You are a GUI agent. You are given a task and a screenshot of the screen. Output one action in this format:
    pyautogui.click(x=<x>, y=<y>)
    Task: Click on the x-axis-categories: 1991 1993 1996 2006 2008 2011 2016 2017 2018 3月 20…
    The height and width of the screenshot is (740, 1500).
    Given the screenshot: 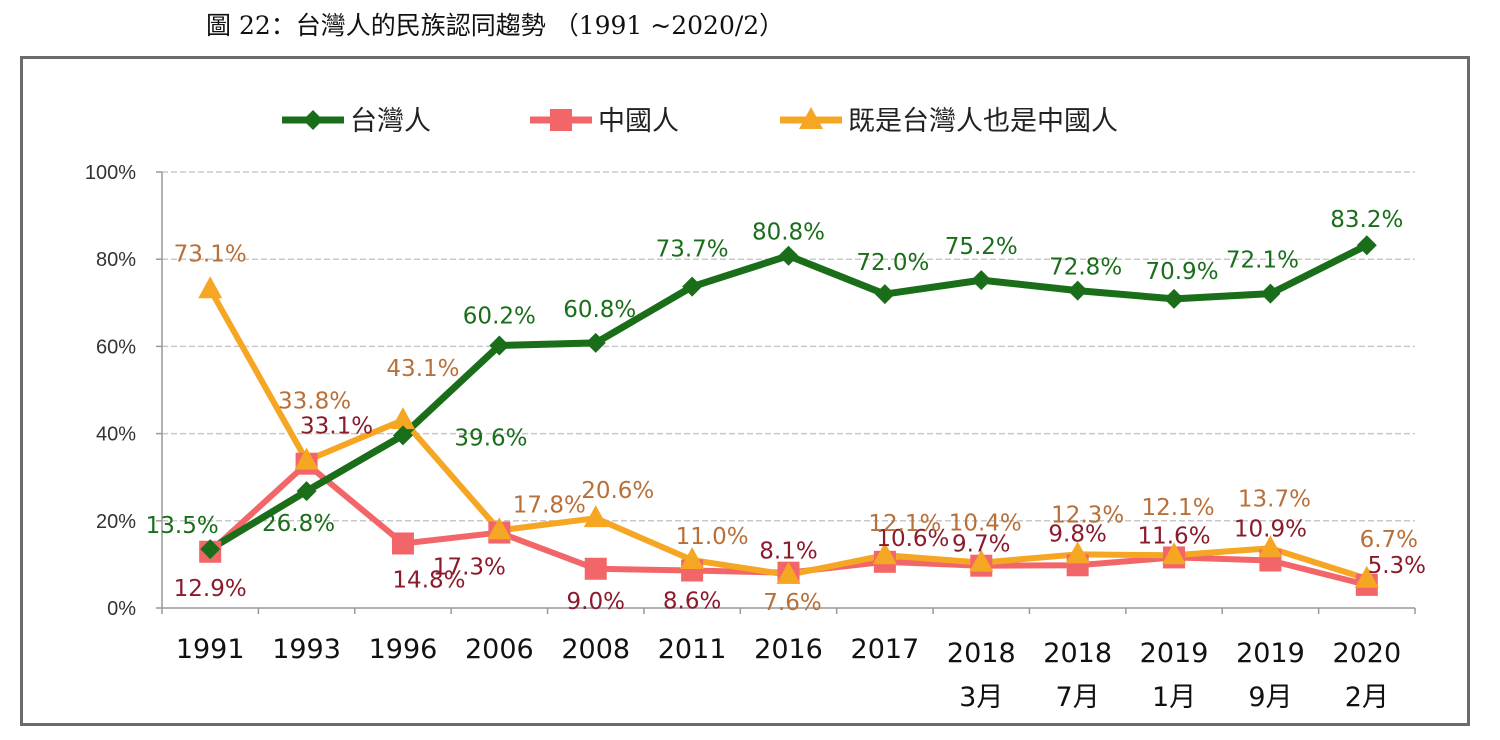 What is the action you would take?
    pyautogui.click(x=788, y=673)
    